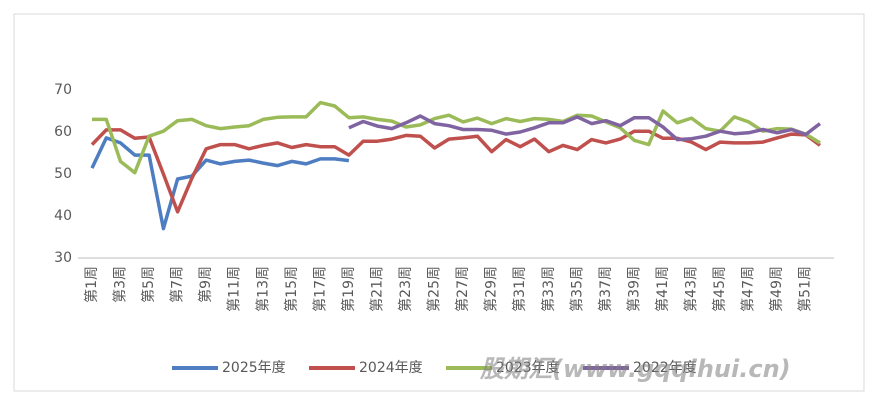 Image resolution: width=879 pixels, height=405 pixels. Describe the element at coordinates (63, 90) in the screenshot. I see `y-tick-label: 70` at that location.